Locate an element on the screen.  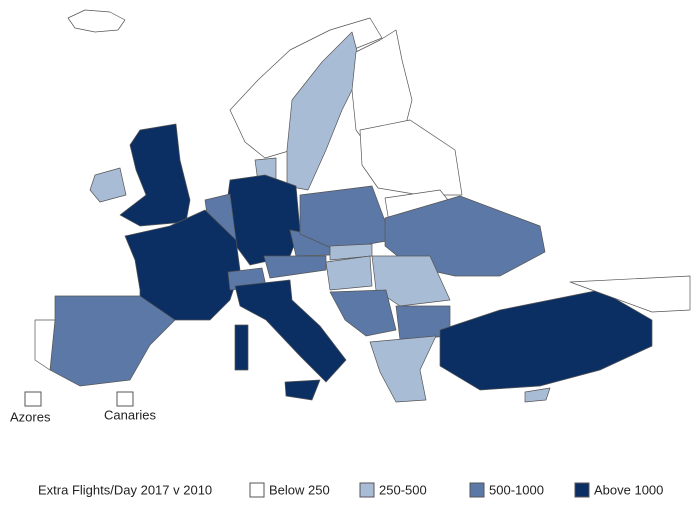
spain is located at coordinates (112, 341).